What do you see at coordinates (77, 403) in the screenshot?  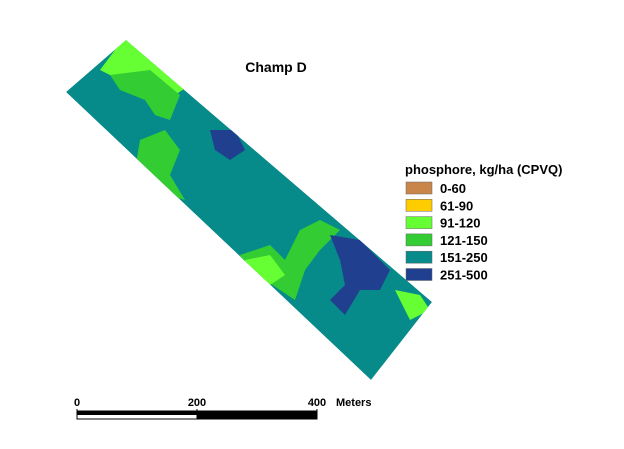 I see `scale-tick-label: 0` at bounding box center [77, 403].